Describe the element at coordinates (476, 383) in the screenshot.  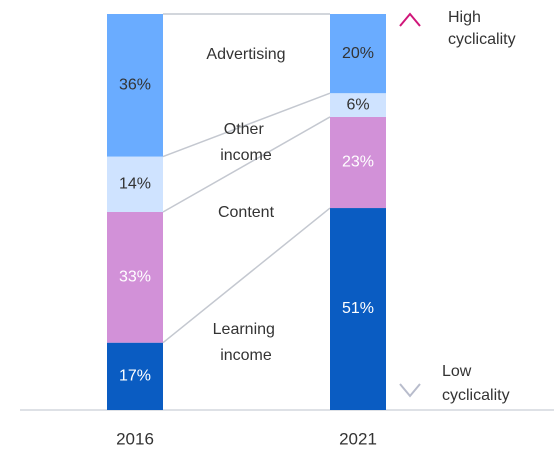
I see `annotation: Low cyclicality` at that location.